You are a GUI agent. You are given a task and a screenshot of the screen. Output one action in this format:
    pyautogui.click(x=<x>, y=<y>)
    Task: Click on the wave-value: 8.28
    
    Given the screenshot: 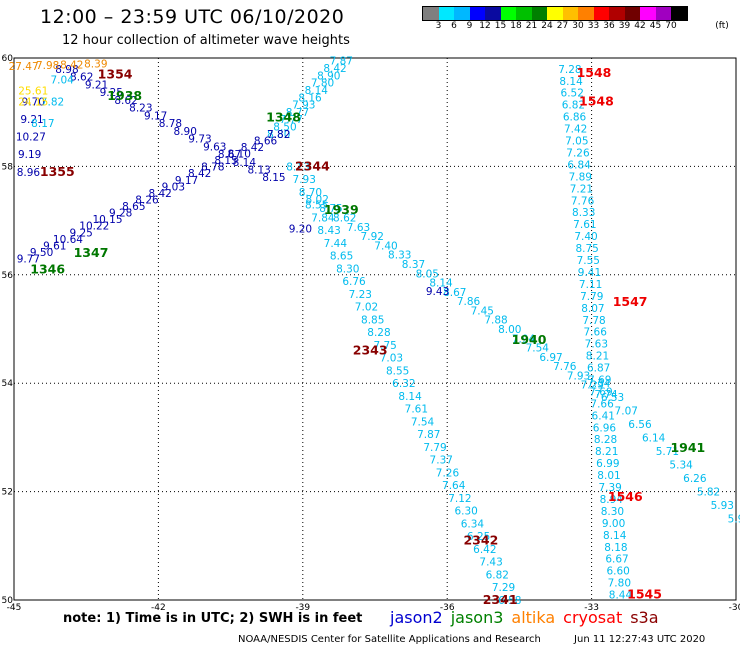 What is the action you would take?
    pyautogui.click(x=605, y=440)
    